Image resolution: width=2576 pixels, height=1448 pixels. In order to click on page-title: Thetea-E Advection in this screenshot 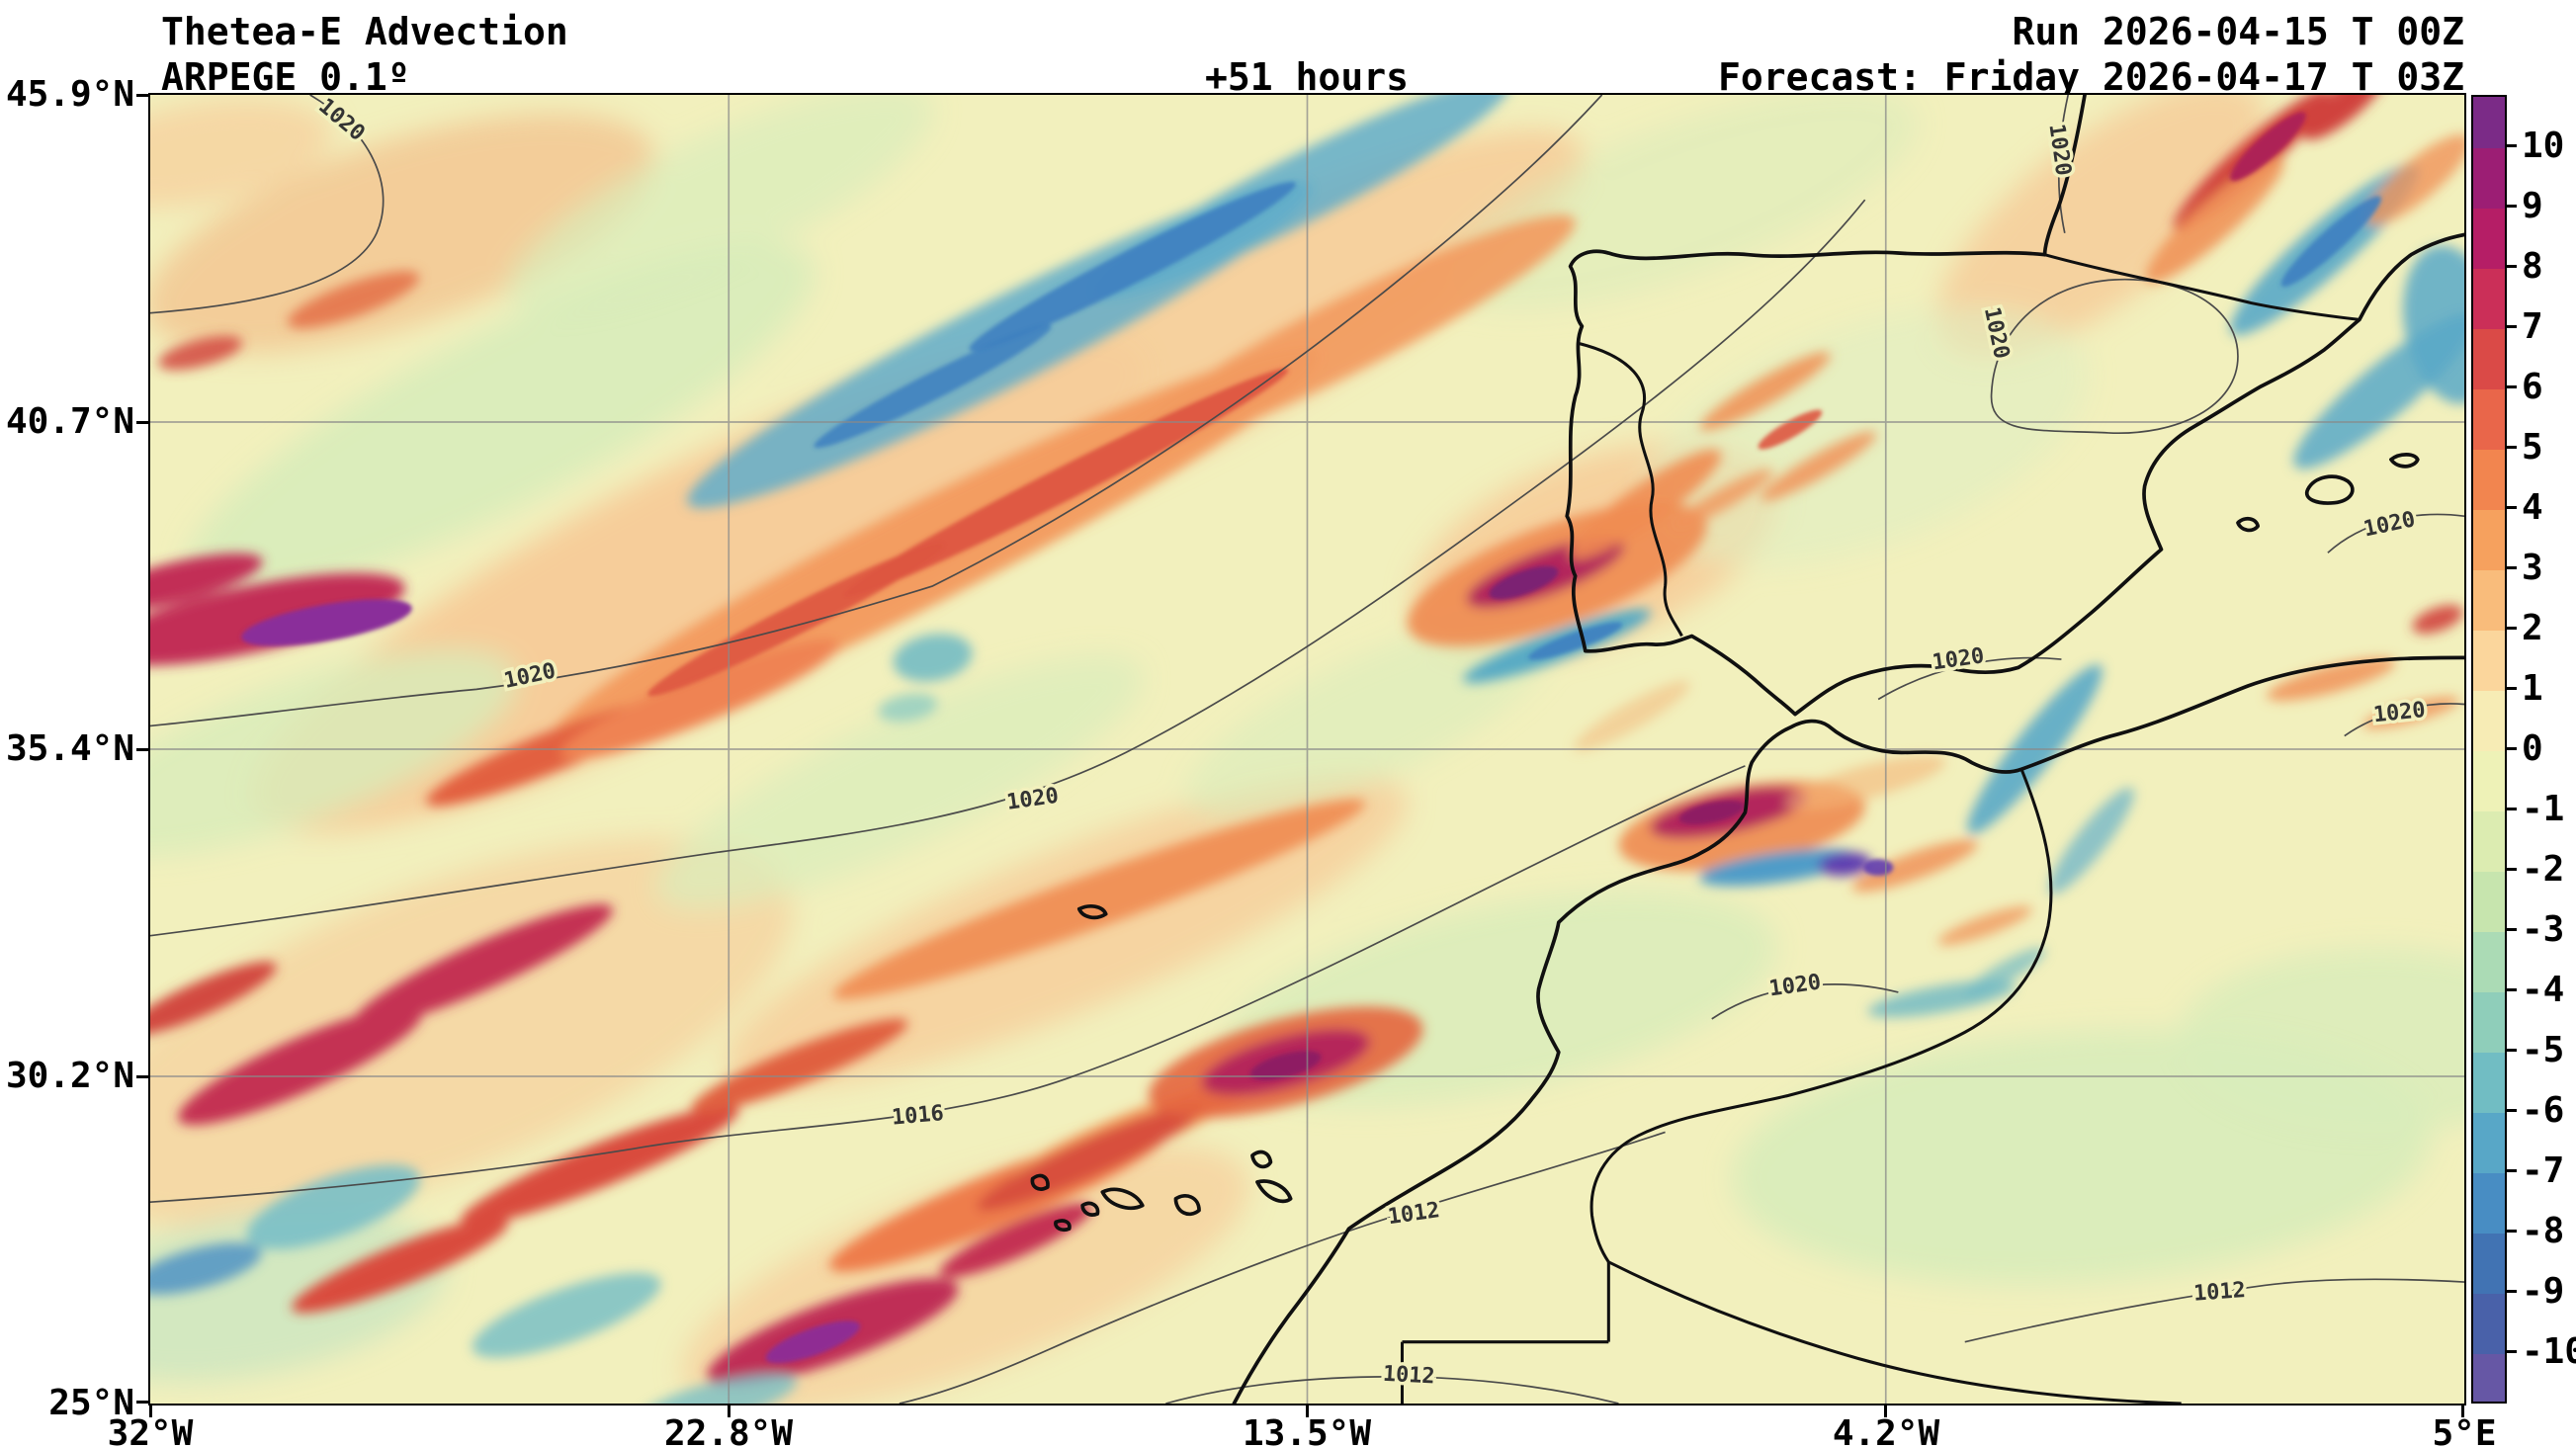, I will do `click(364, 31)`.